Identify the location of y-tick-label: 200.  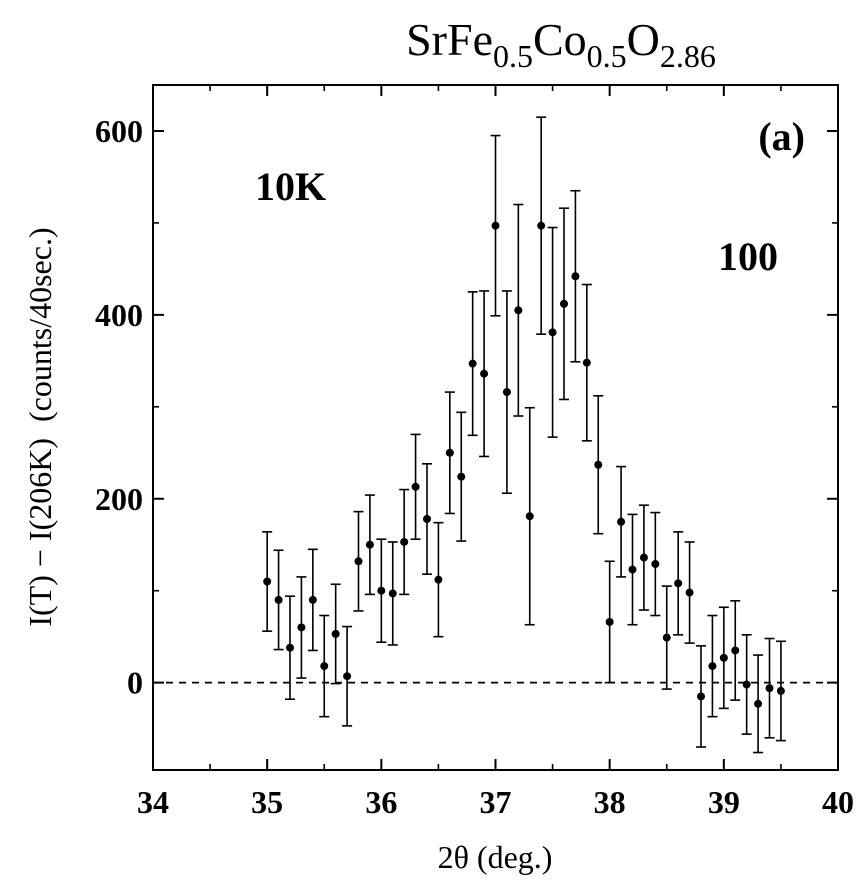
(119, 499).